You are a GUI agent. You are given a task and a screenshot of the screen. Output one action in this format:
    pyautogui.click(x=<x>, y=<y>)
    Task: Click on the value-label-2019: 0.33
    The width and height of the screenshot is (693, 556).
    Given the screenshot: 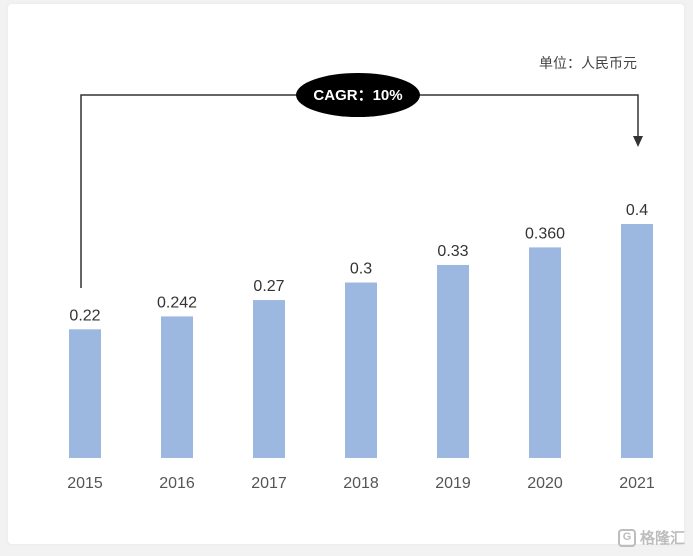 What is the action you would take?
    pyautogui.click(x=452, y=251)
    